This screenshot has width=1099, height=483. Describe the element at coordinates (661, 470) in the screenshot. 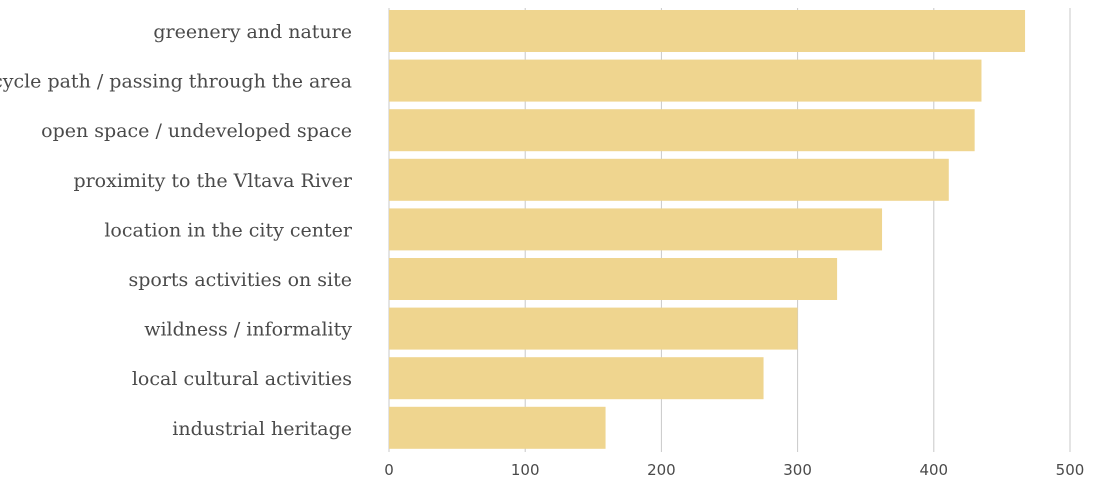

I see `x-tick-label-200: 200` at that location.